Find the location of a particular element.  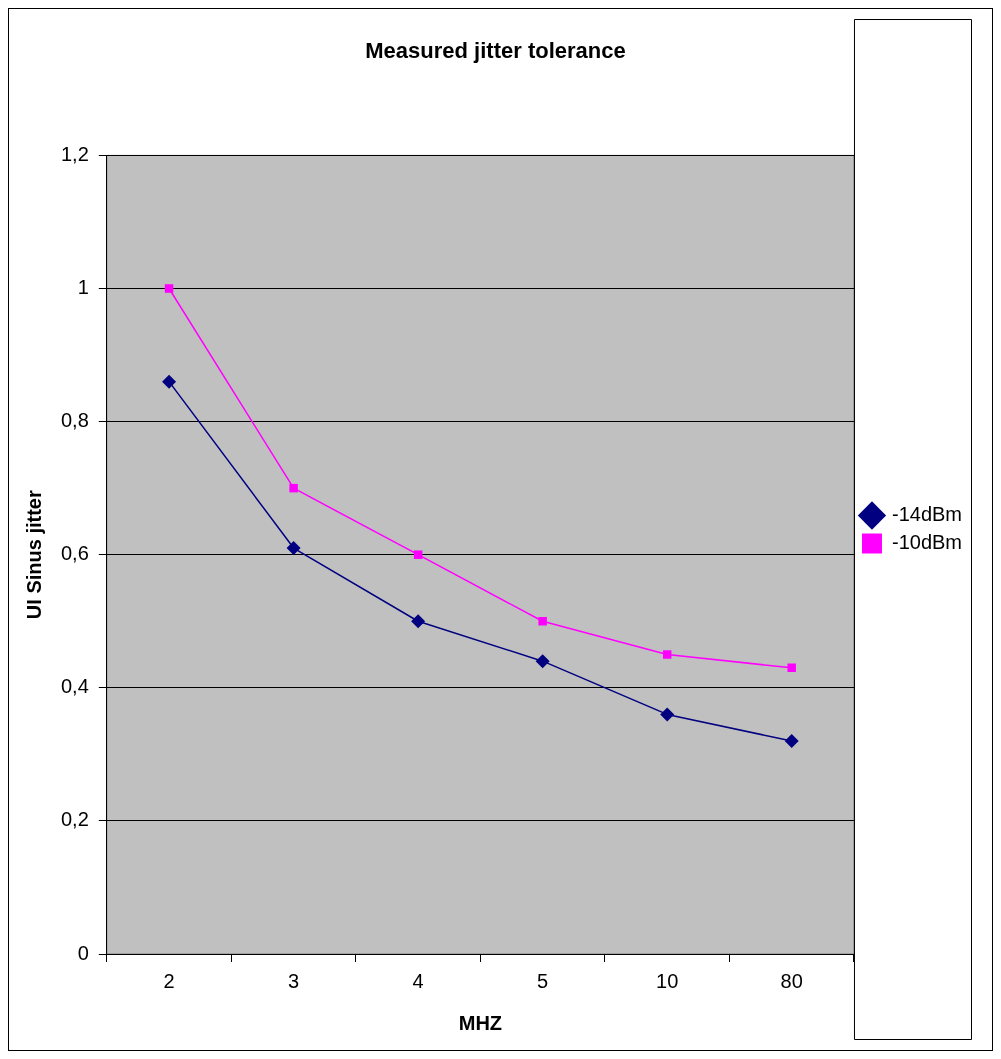

x-tick-label: 3 is located at coordinates (294, 980).